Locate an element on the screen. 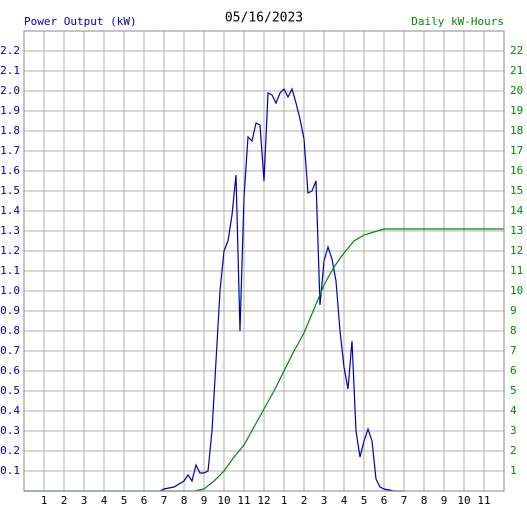 This screenshot has height=510, width=527. y-tick-label: 1.9 is located at coordinates (10, 110).